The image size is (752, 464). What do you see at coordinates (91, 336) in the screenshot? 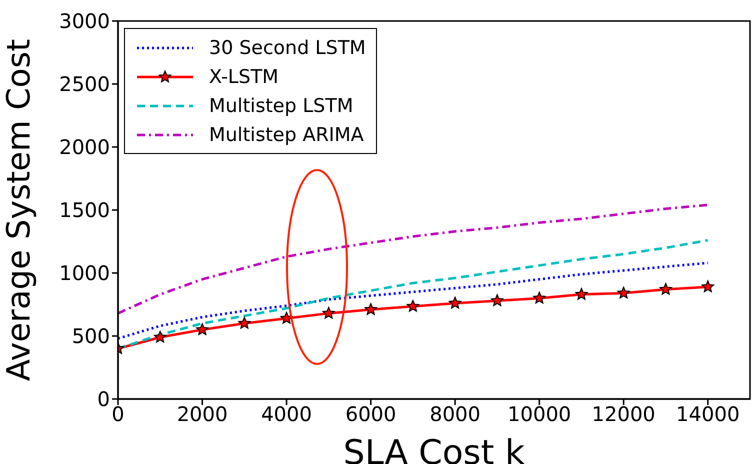
I see `y-tick-label: 500` at bounding box center [91, 336].